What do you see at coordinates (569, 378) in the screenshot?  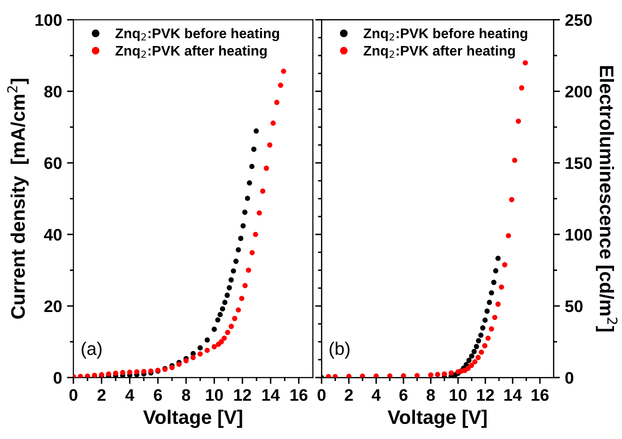 I see `y2-tick-label: 0` at bounding box center [569, 378].